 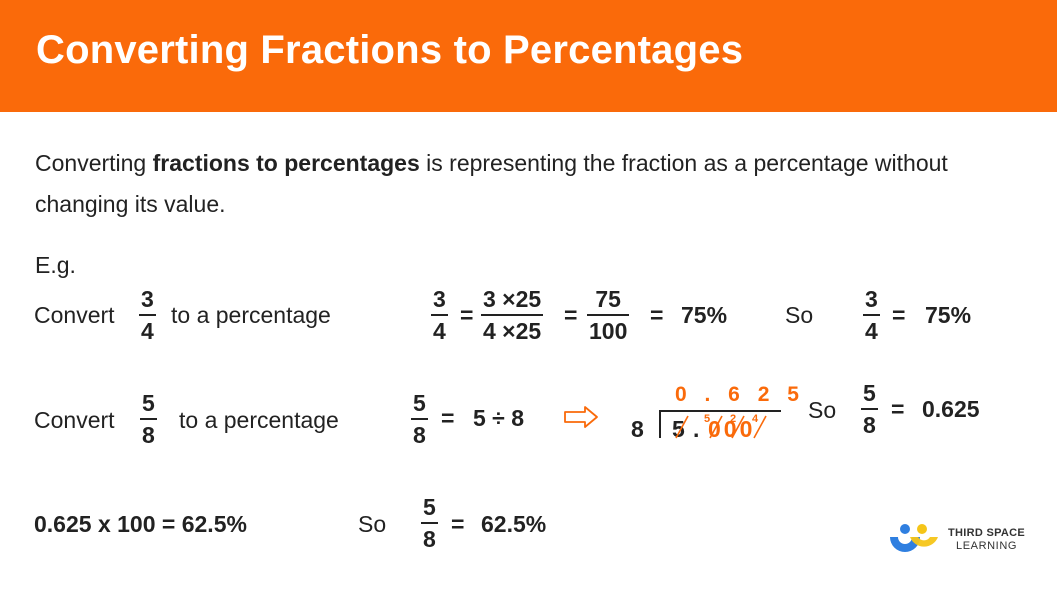 I want to click on ex1-equals-1: =, so click(x=467, y=315).